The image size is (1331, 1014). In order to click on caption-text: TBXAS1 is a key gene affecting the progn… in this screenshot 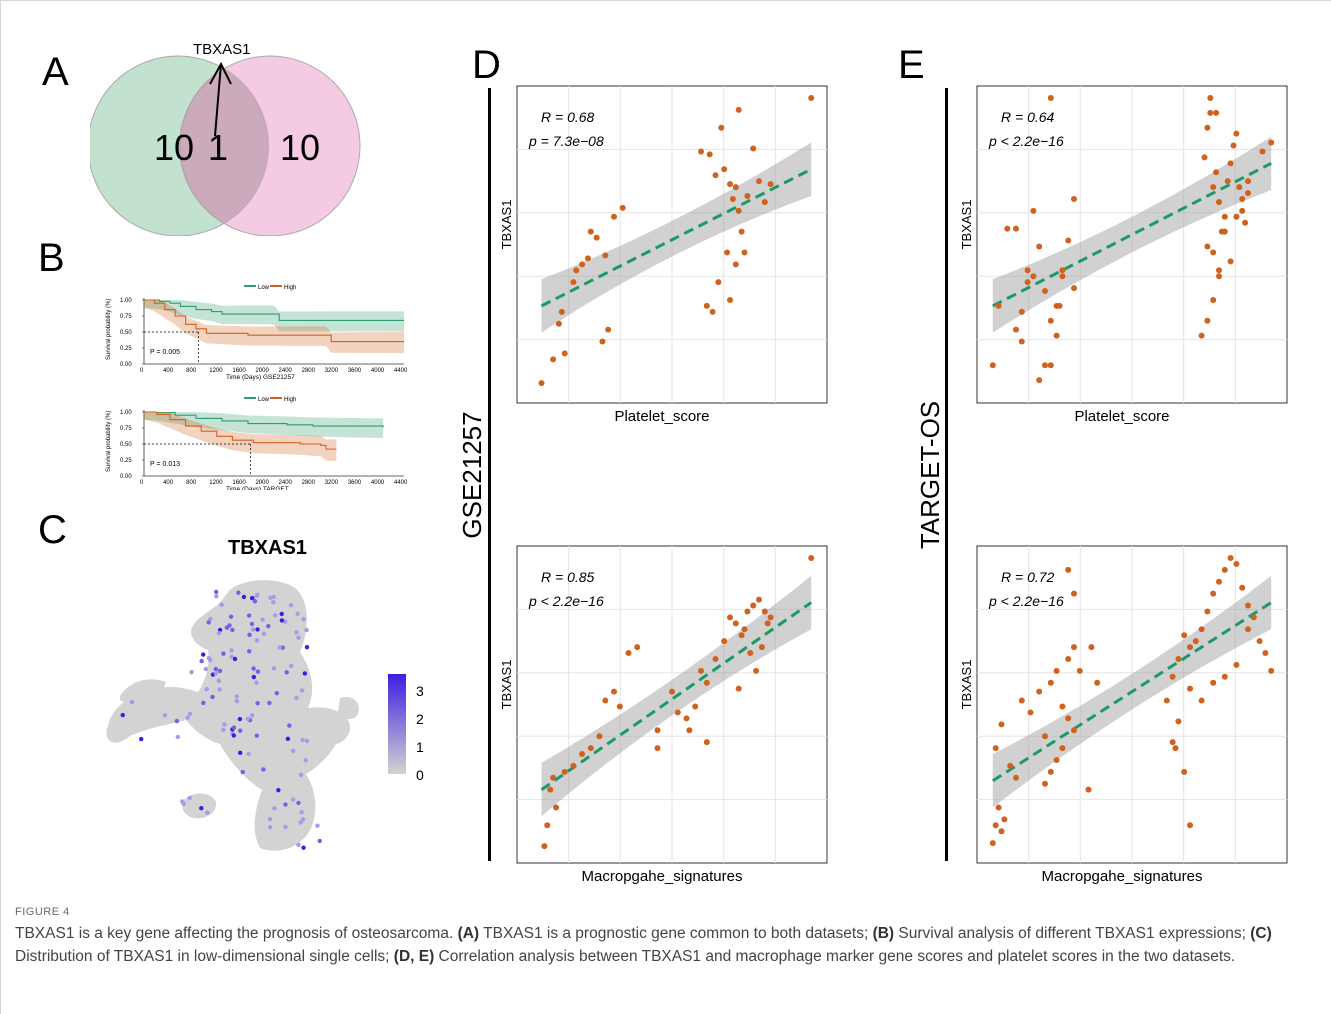, I will do `click(236, 933)`.